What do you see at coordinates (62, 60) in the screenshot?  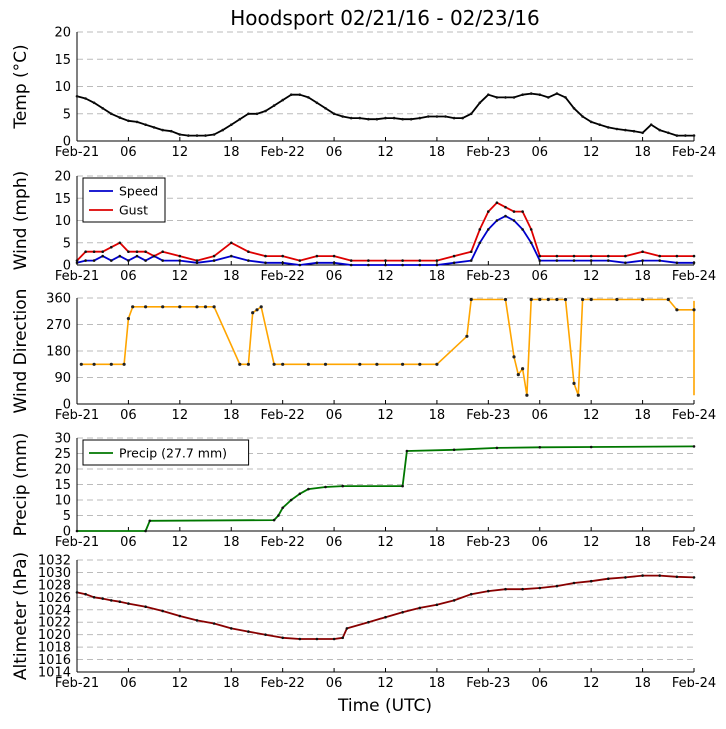 I see `y-tick-label: 15` at bounding box center [62, 60].